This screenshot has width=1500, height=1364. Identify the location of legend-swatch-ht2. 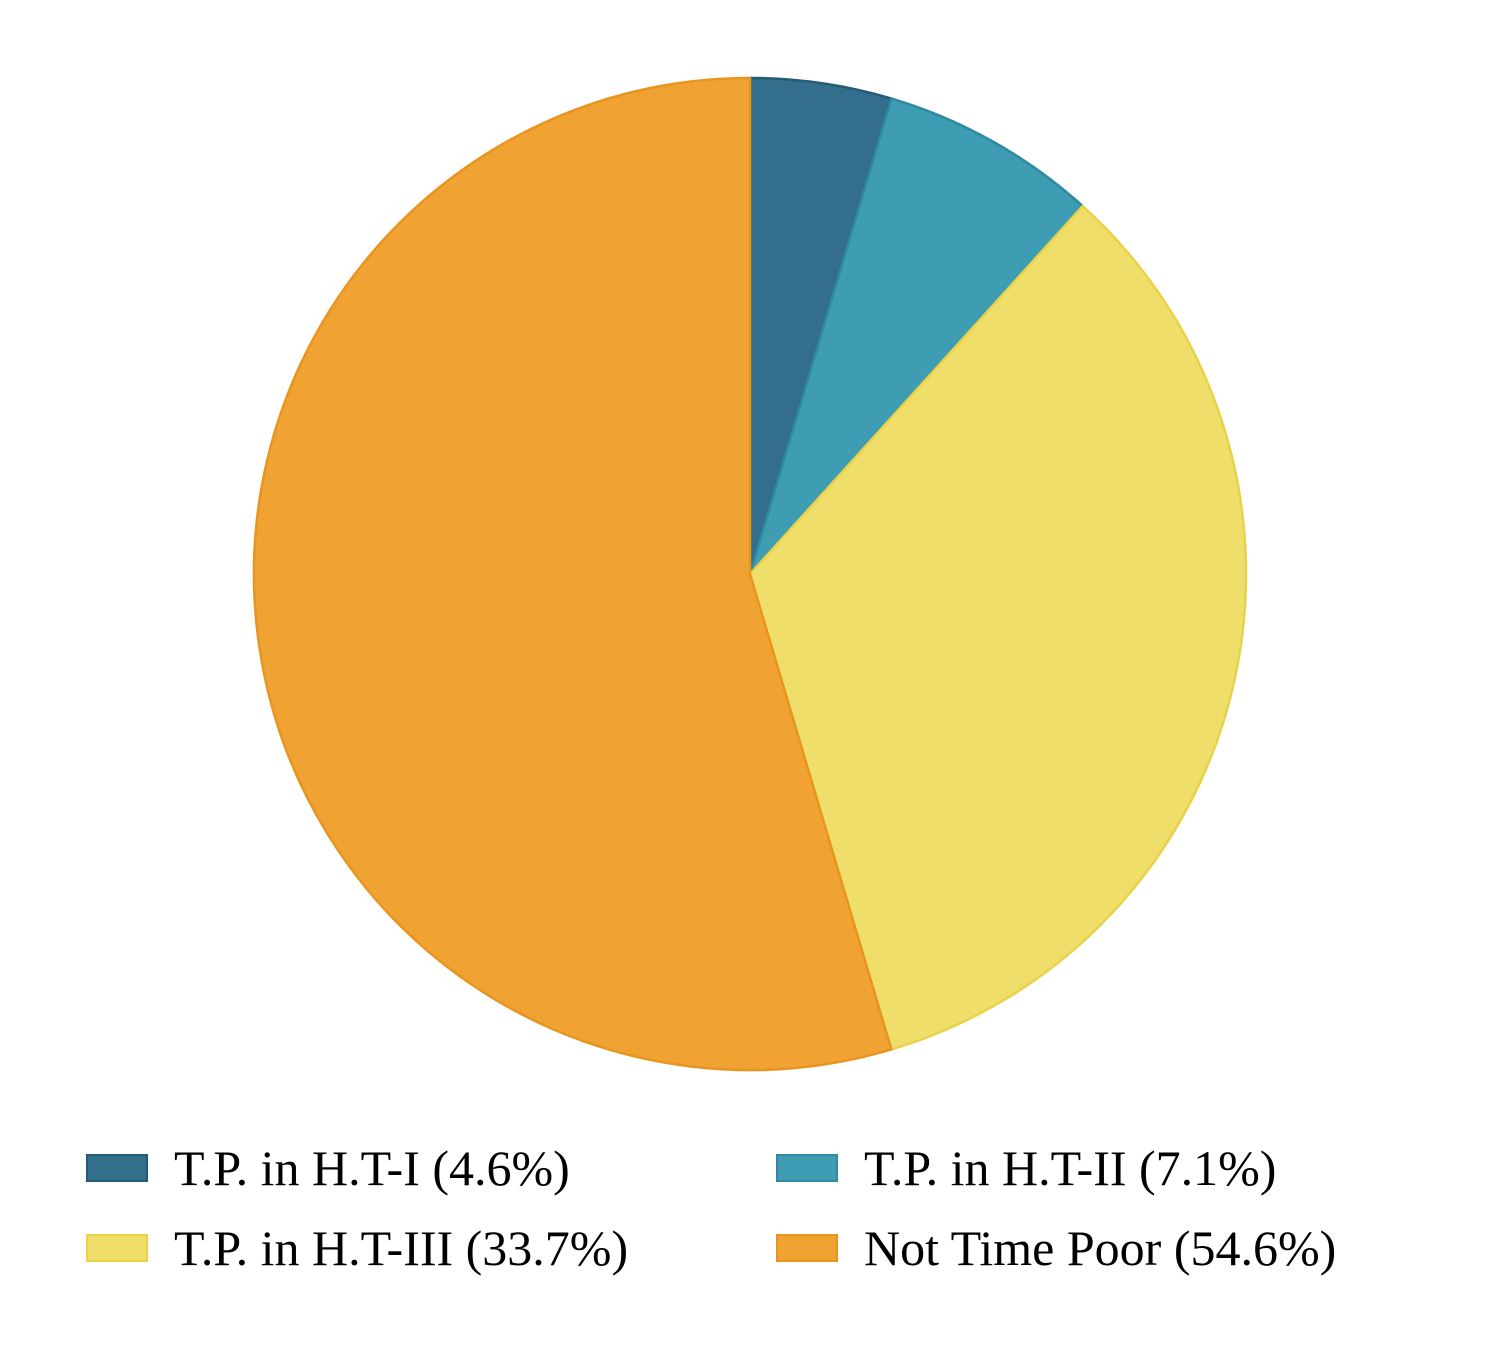
(807, 1168).